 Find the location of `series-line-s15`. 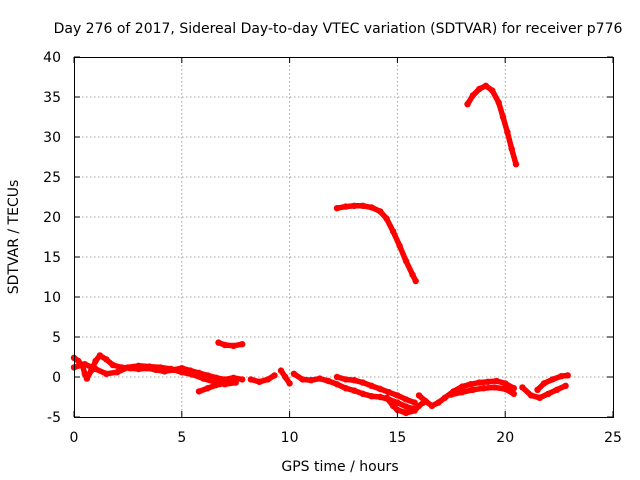

series-line-s15 is located at coordinates (491, 125).